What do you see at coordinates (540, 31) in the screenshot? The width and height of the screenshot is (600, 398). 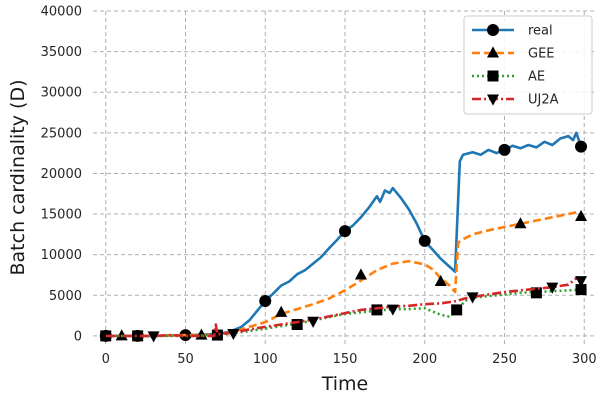 I see `legend-label: real` at bounding box center [540, 31].